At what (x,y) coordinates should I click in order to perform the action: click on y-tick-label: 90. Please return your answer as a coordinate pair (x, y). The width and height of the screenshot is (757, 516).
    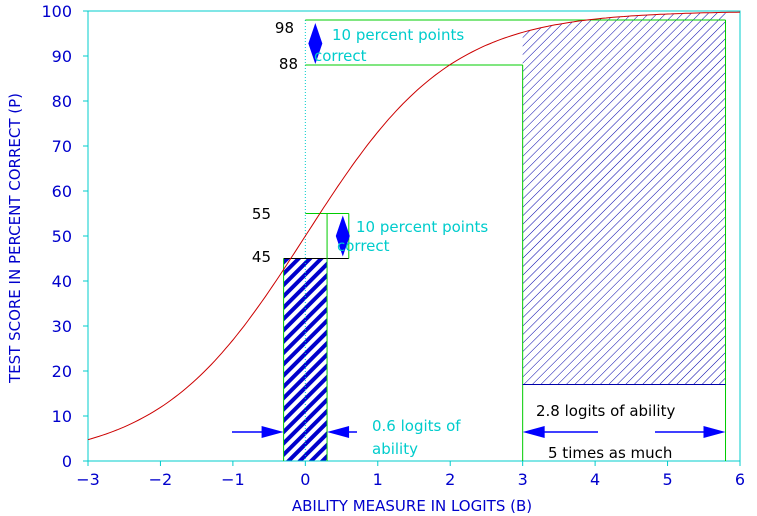
    Looking at the image, I should click on (62, 56).